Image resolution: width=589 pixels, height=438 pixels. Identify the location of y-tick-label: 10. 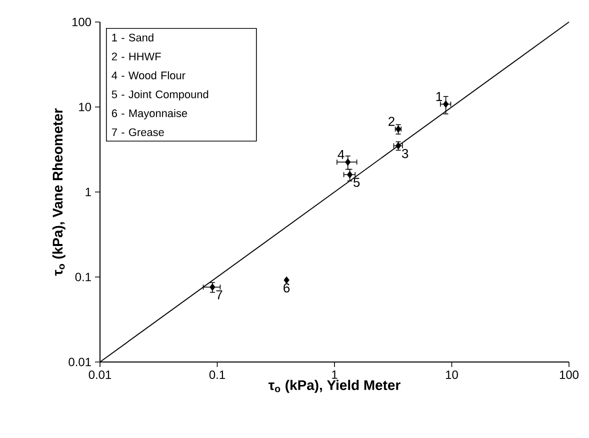
(85, 107).